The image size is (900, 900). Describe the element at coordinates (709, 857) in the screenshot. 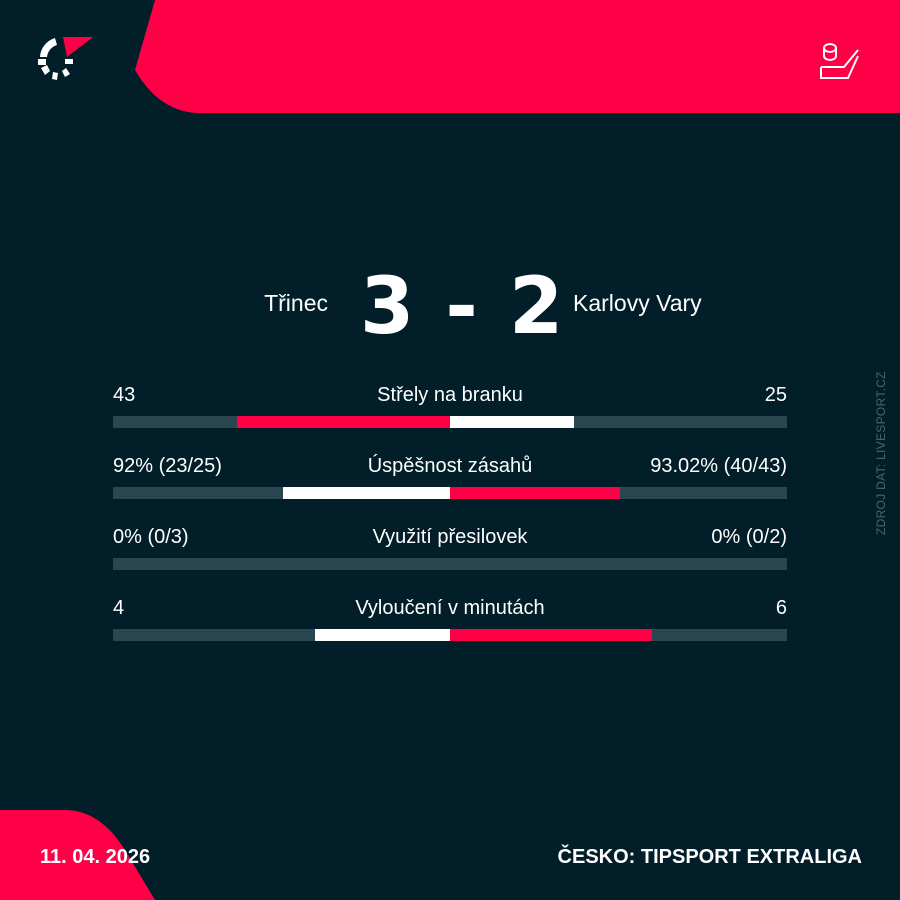

I see `league-name: ČESKO: TIPSPORT EXTRALIGA` at that location.